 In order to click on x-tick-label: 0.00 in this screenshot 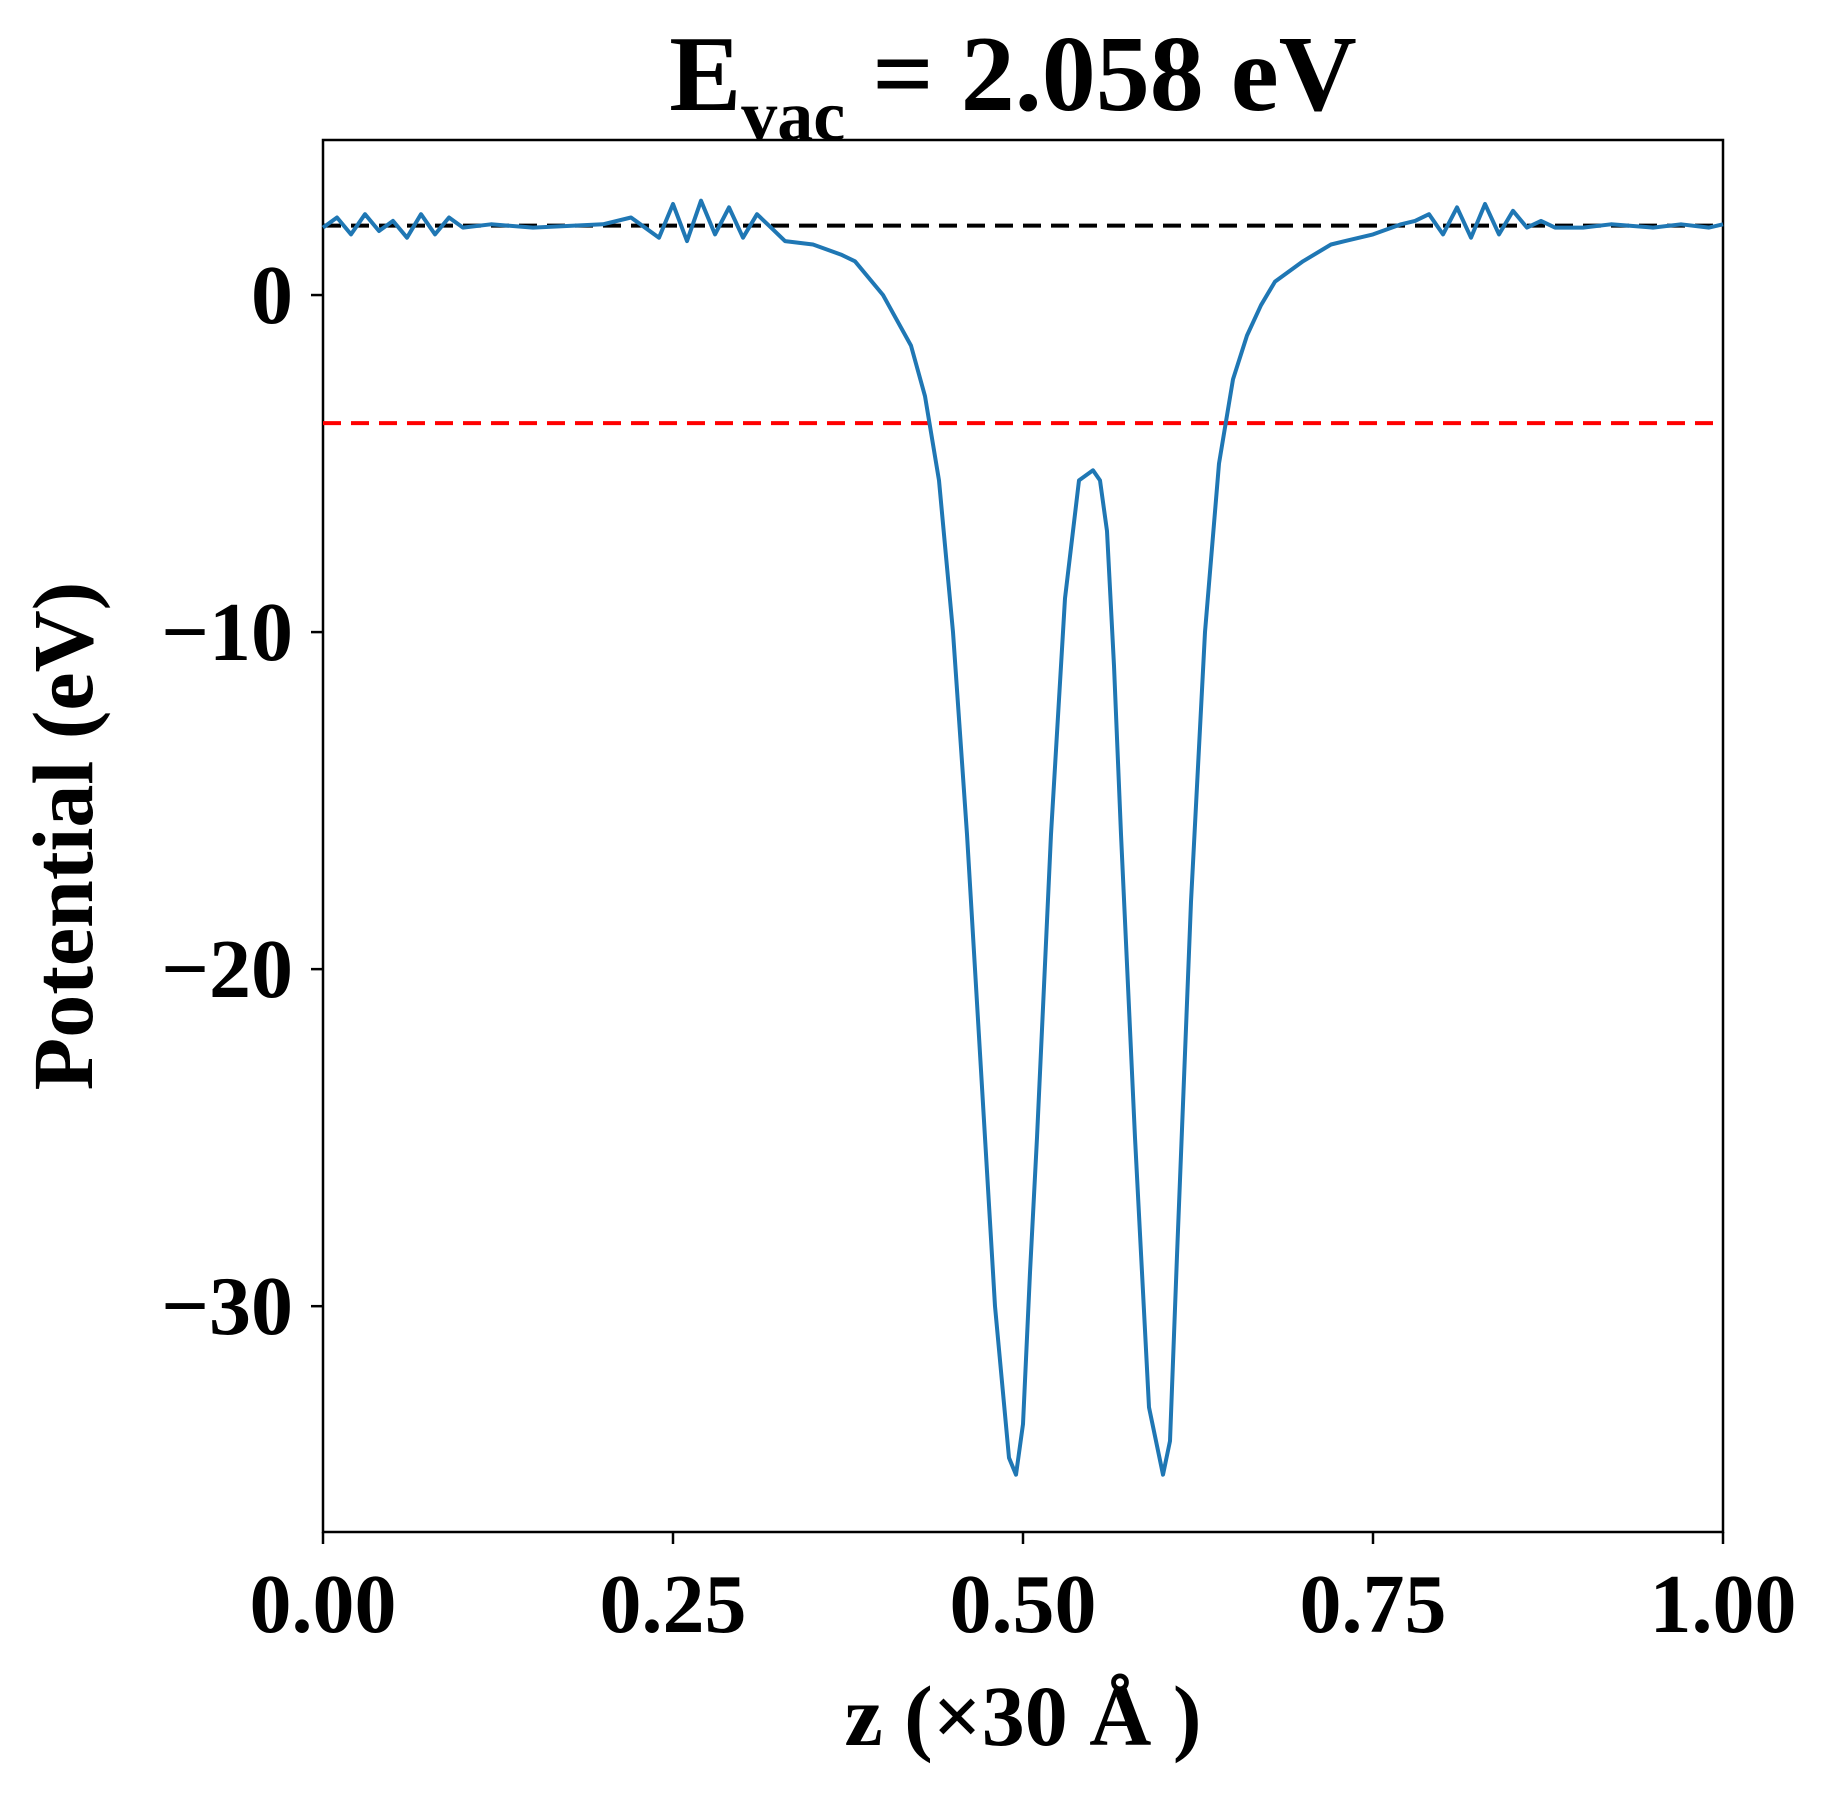, I will do `click(323, 1604)`.